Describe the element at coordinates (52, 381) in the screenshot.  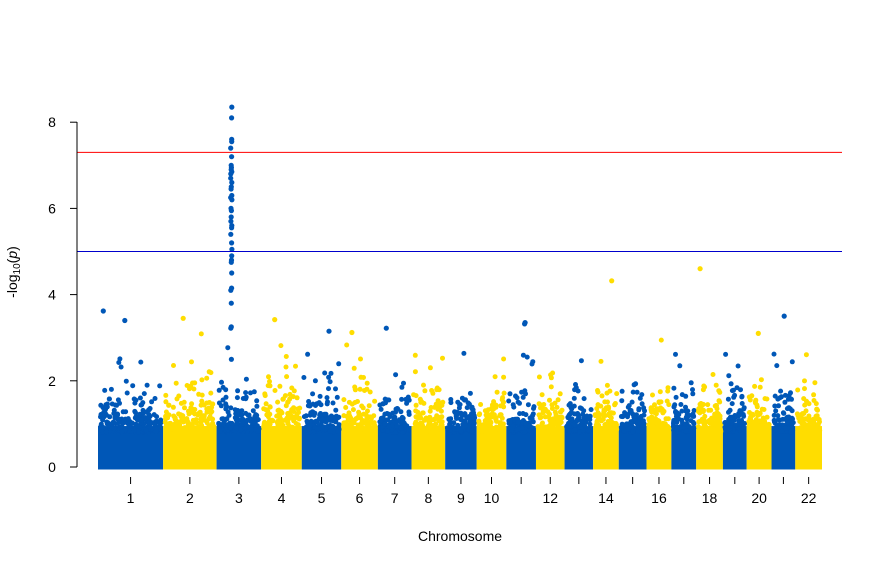
I see `y-tick-label: 2` at that location.